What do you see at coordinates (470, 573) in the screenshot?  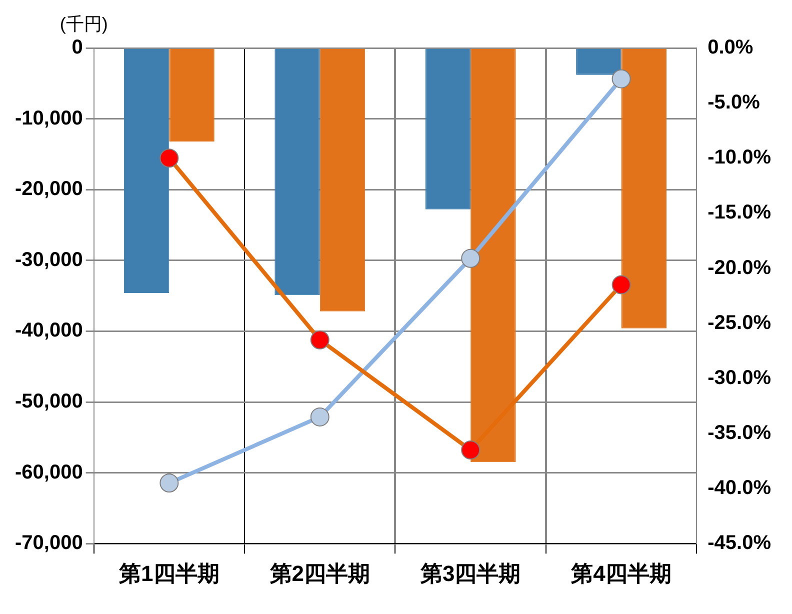 I see `x-tick-label: 第3四半期` at bounding box center [470, 573].